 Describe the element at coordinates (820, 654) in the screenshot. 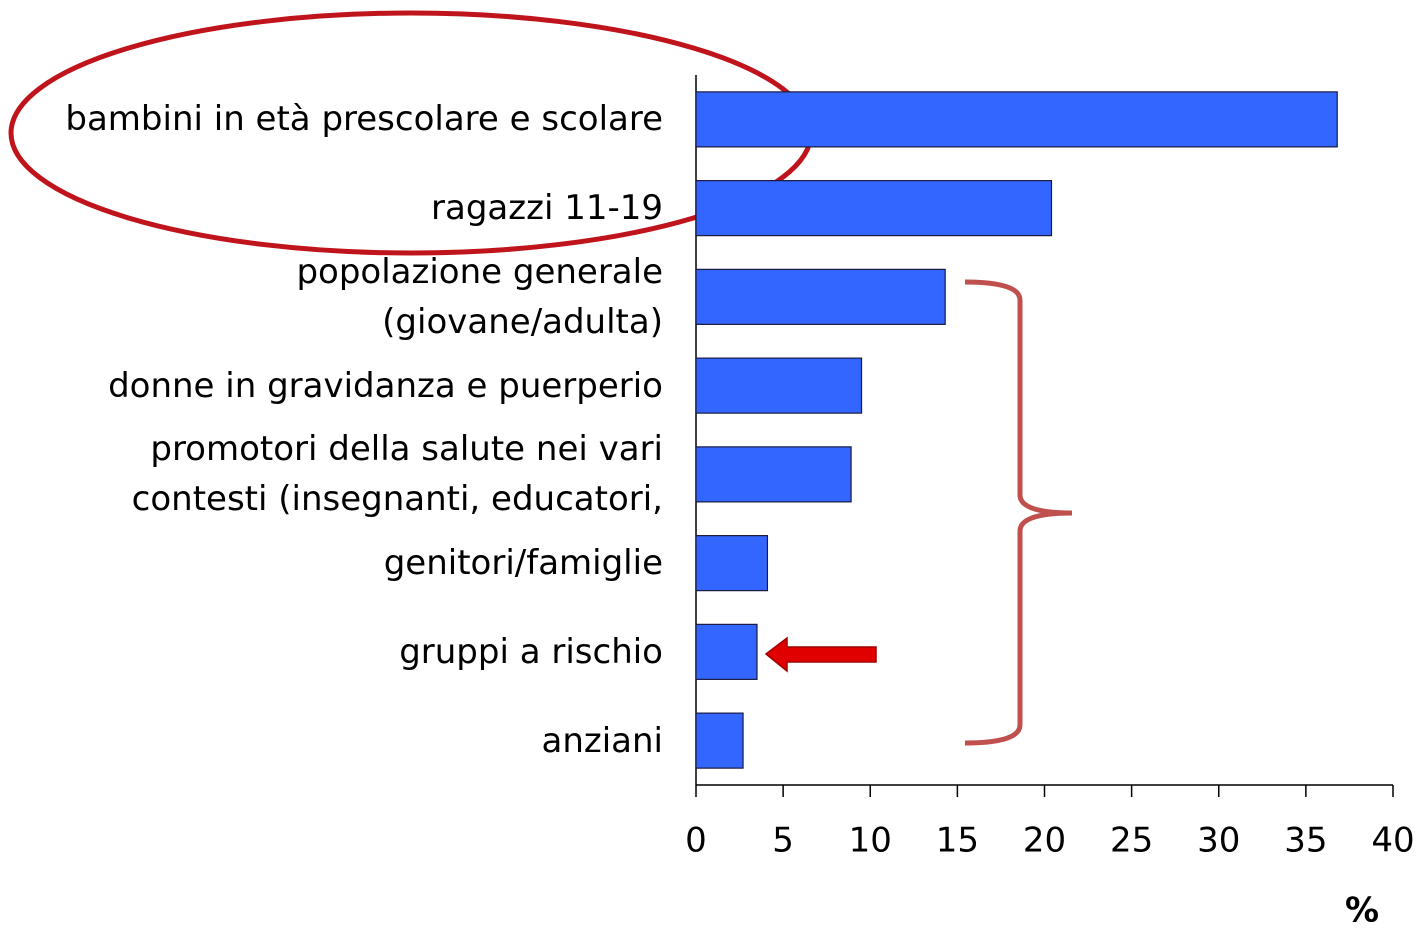

I see `arrow` at that location.